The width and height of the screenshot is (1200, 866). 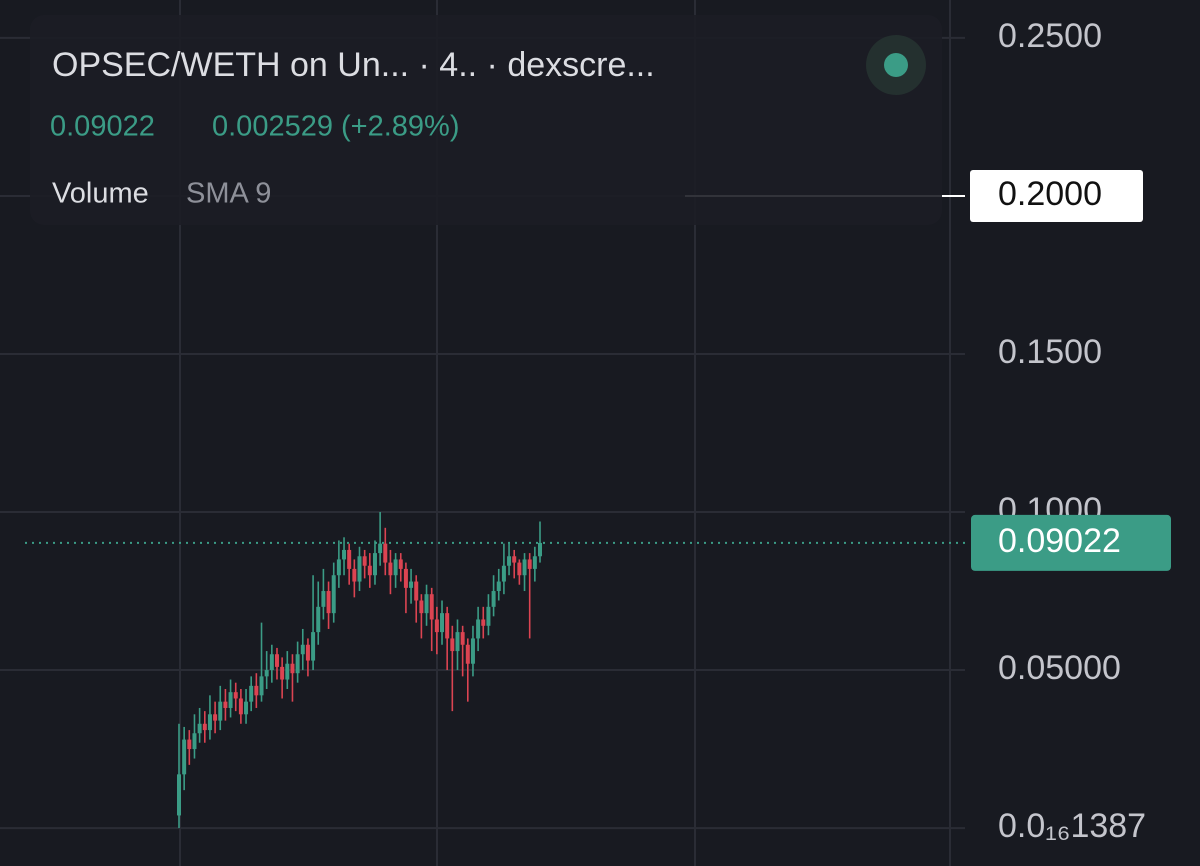 I want to click on price-change: 0.002529 (+2.89%), so click(x=336, y=127).